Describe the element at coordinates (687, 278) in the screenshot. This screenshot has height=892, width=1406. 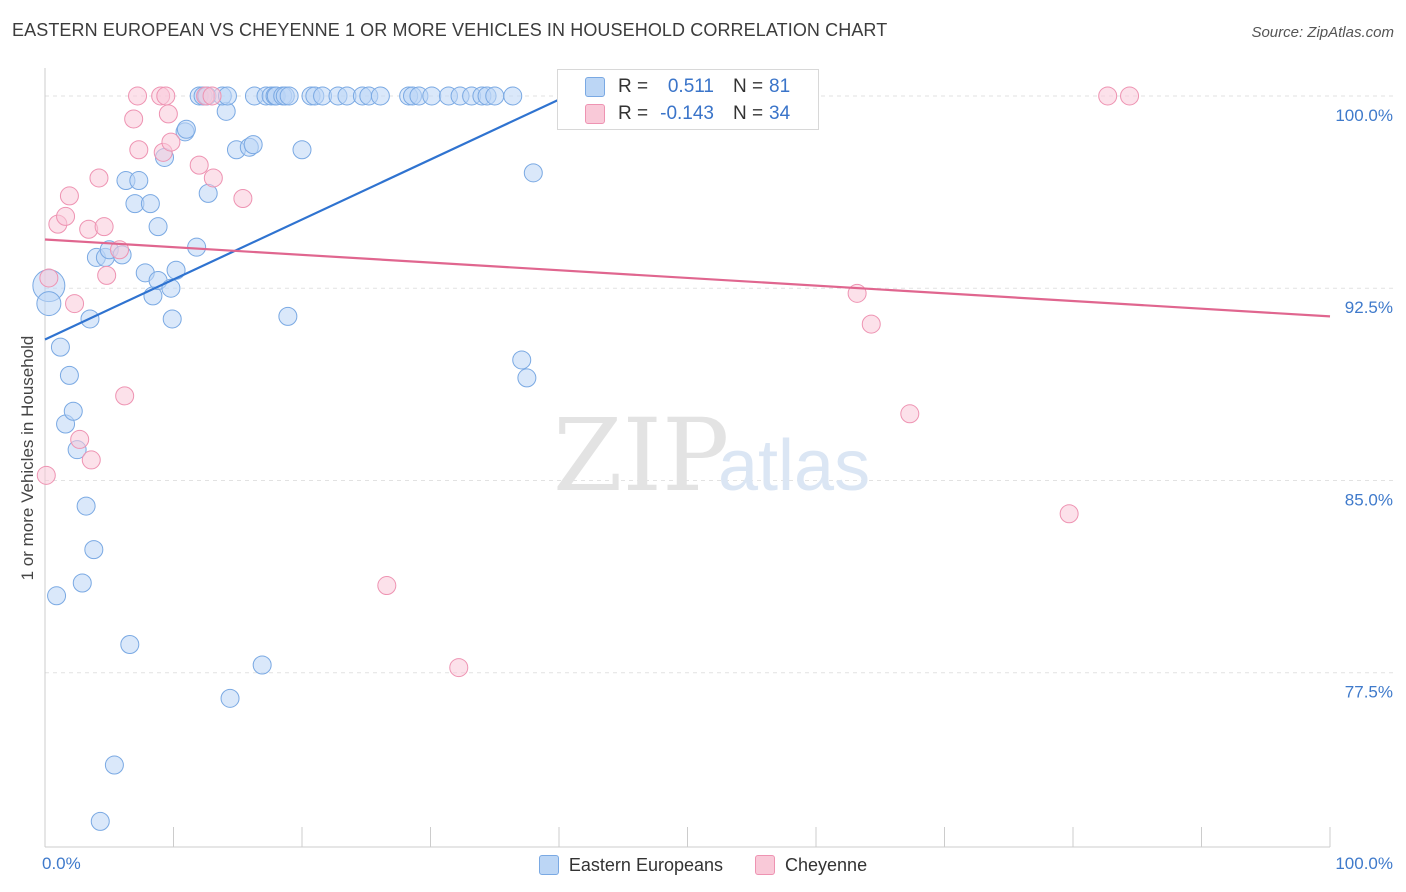
I see `trend-line-cheyenne` at that location.